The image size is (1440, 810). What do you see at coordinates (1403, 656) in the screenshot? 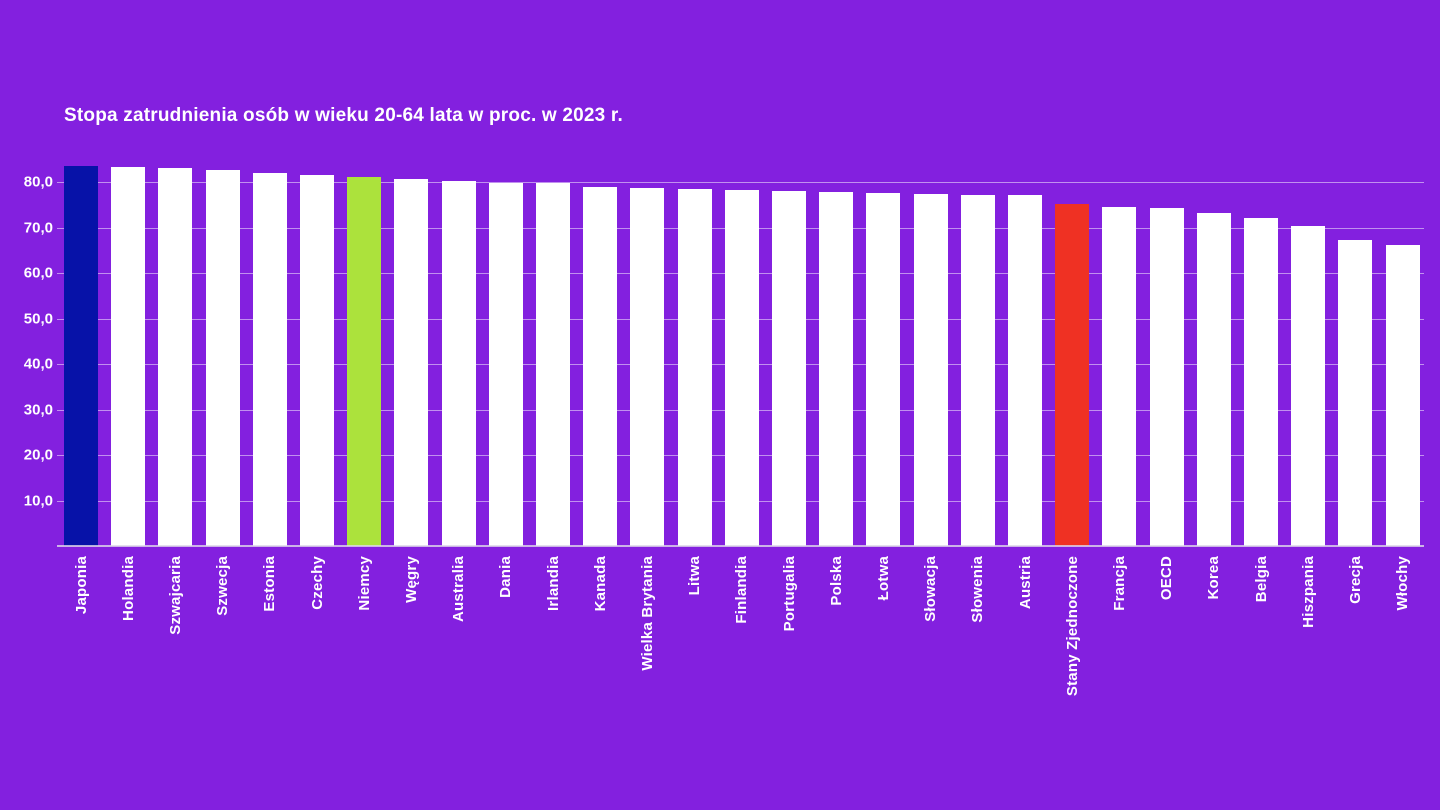
I see `category-label-cell: Włochy` at bounding box center [1403, 656].